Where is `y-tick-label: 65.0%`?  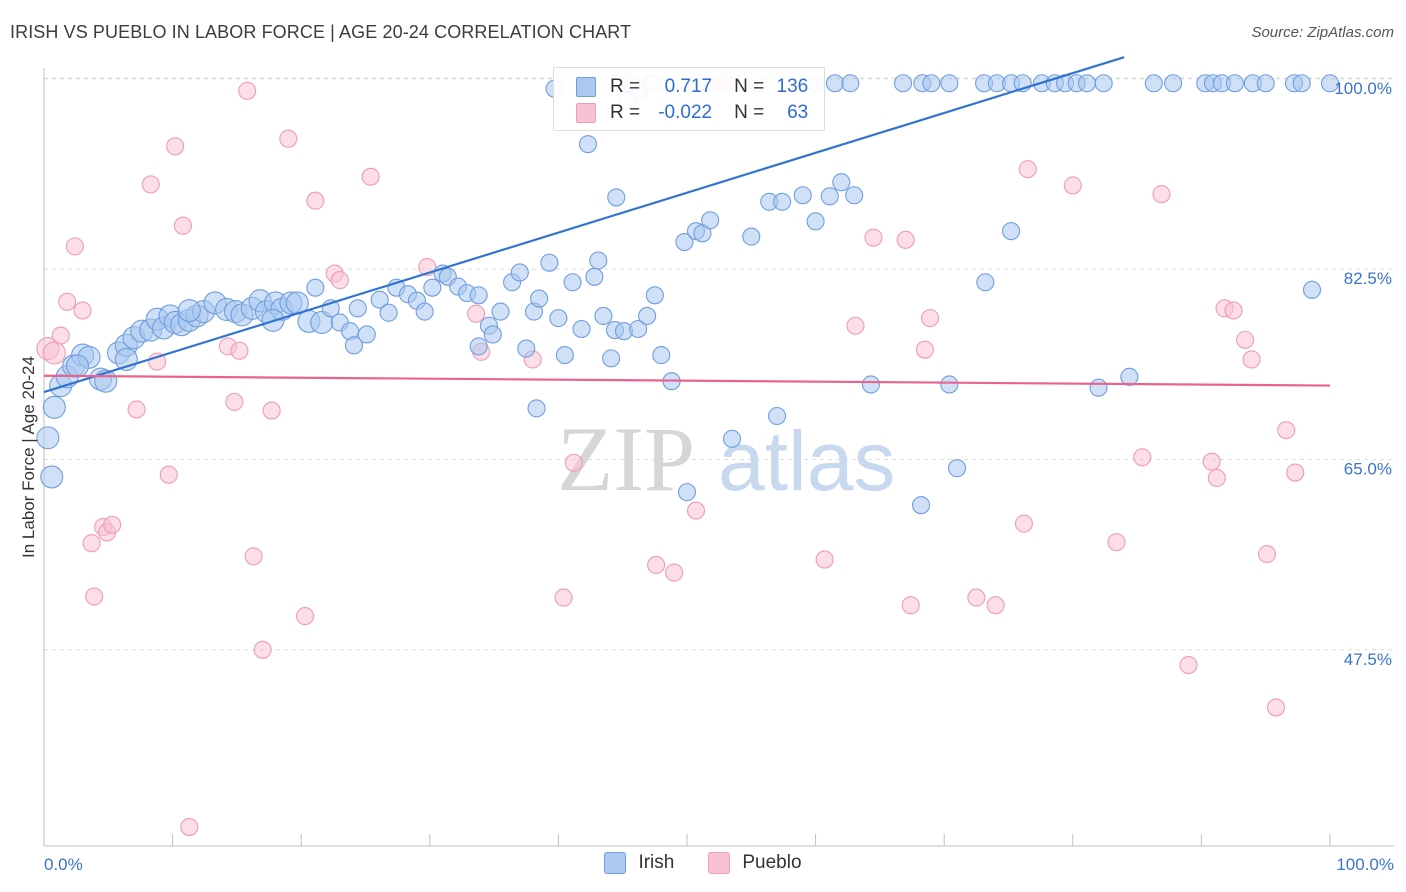 y-tick-label: 65.0% is located at coordinates (1368, 469).